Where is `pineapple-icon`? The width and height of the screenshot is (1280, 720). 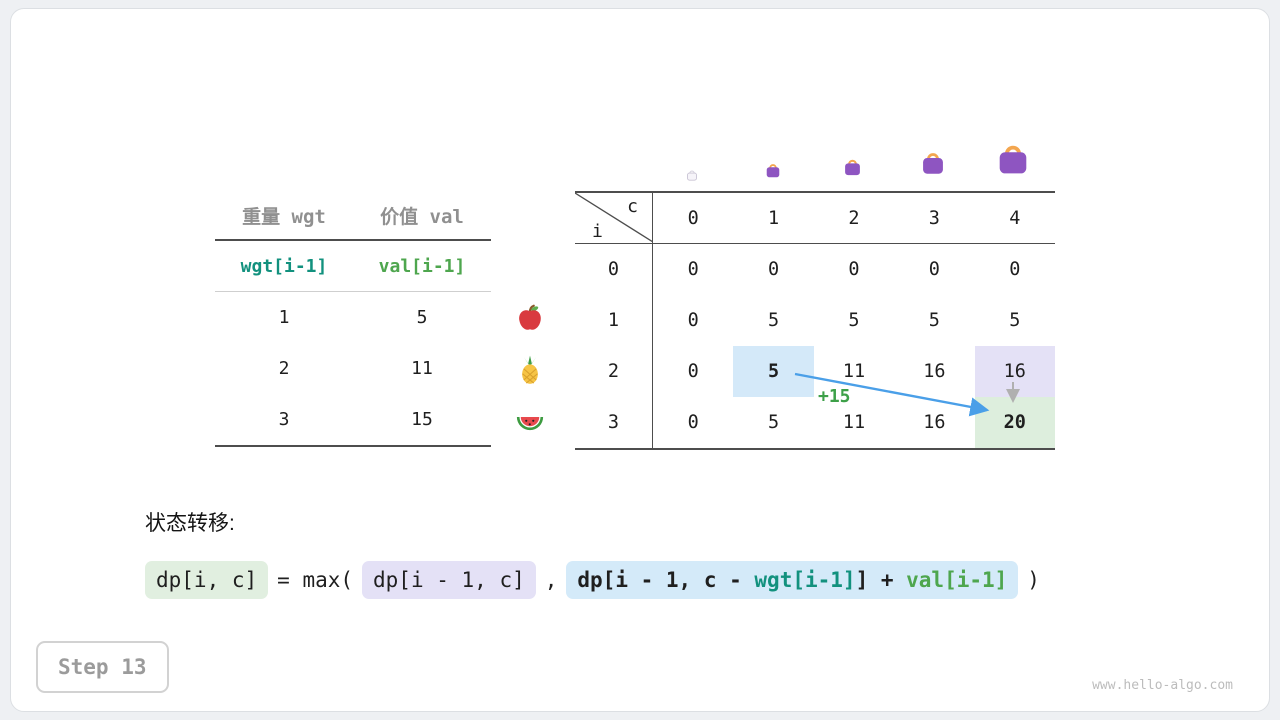 pineapple-icon is located at coordinates (530, 370).